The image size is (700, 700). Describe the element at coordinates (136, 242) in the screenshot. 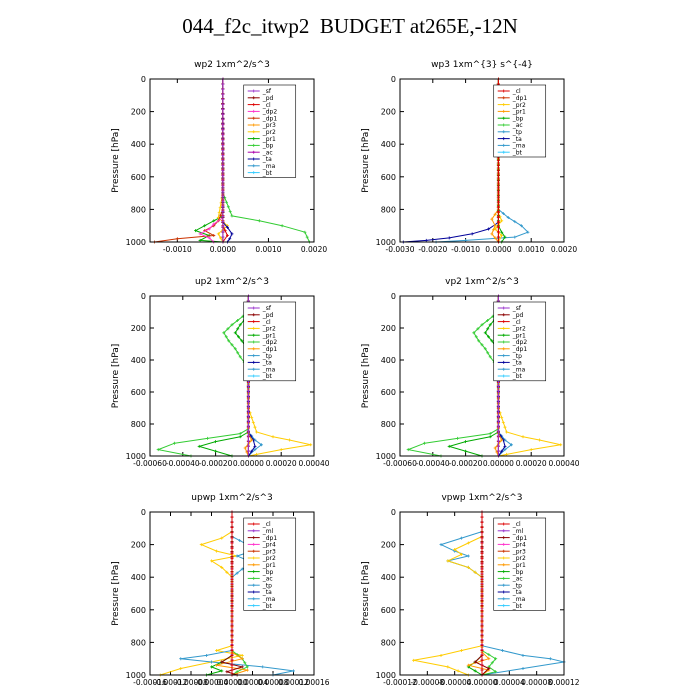

I see `y-tick-label: 1000` at that location.